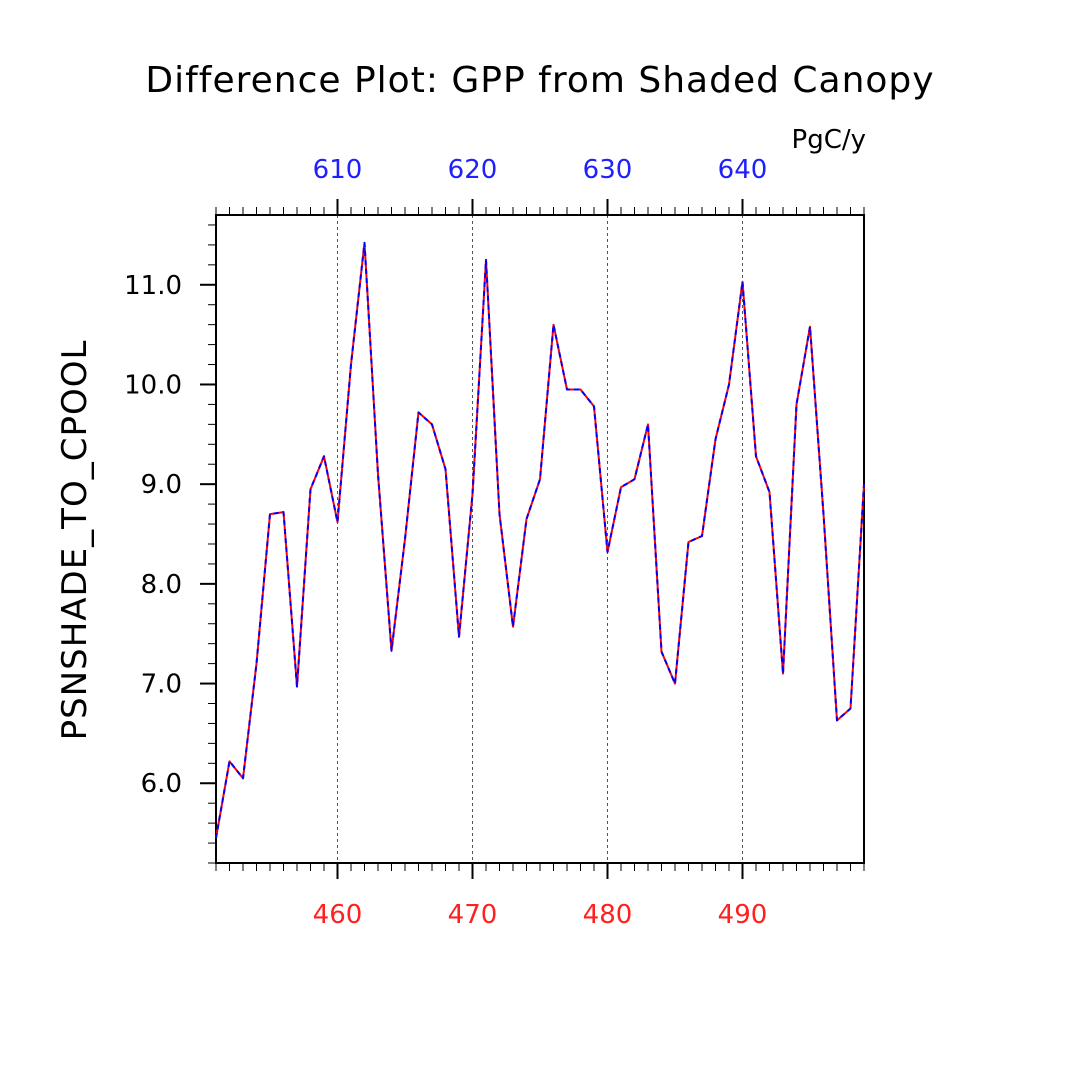 This screenshot has height=1080, width=1080. I want to click on y-tick-label: 11.0, so click(153, 286).